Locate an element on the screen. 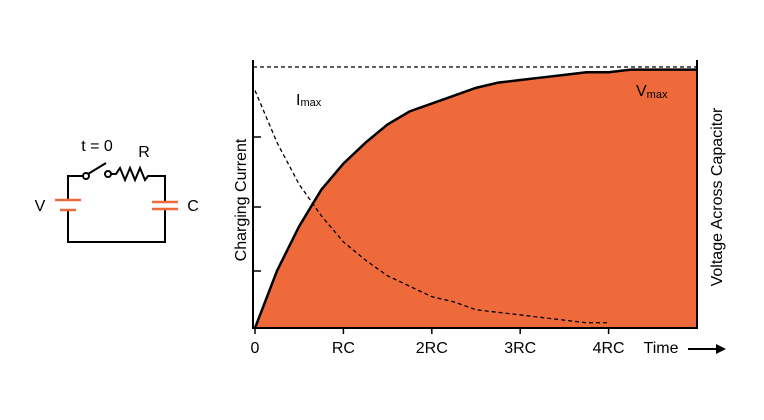 The width and height of the screenshot is (764, 420). arrow is located at coordinates (707, 349).